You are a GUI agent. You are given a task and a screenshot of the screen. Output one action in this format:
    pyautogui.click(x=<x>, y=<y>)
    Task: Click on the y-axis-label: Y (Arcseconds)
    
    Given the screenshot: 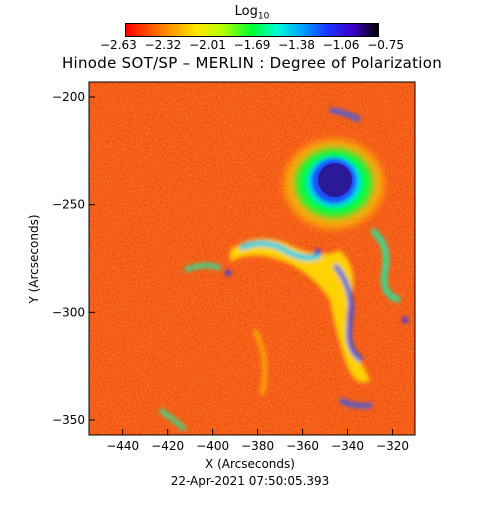 What is the action you would take?
    pyautogui.click(x=34, y=259)
    